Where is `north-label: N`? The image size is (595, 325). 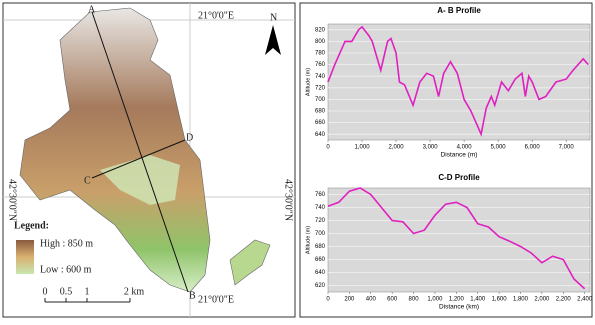 north-label: N is located at coordinates (273, 17).